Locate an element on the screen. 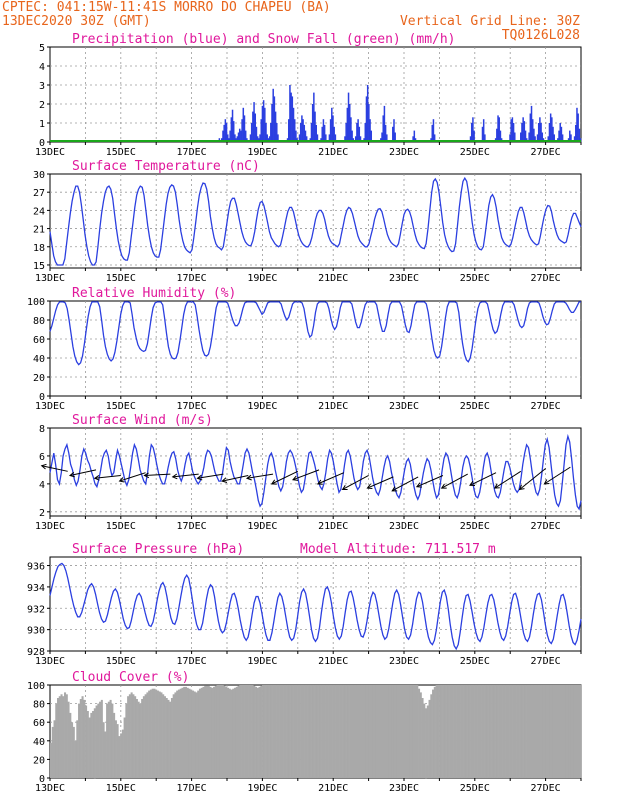 The image size is (618, 800). y-tick-label: 20 is located at coordinates (39, 378).